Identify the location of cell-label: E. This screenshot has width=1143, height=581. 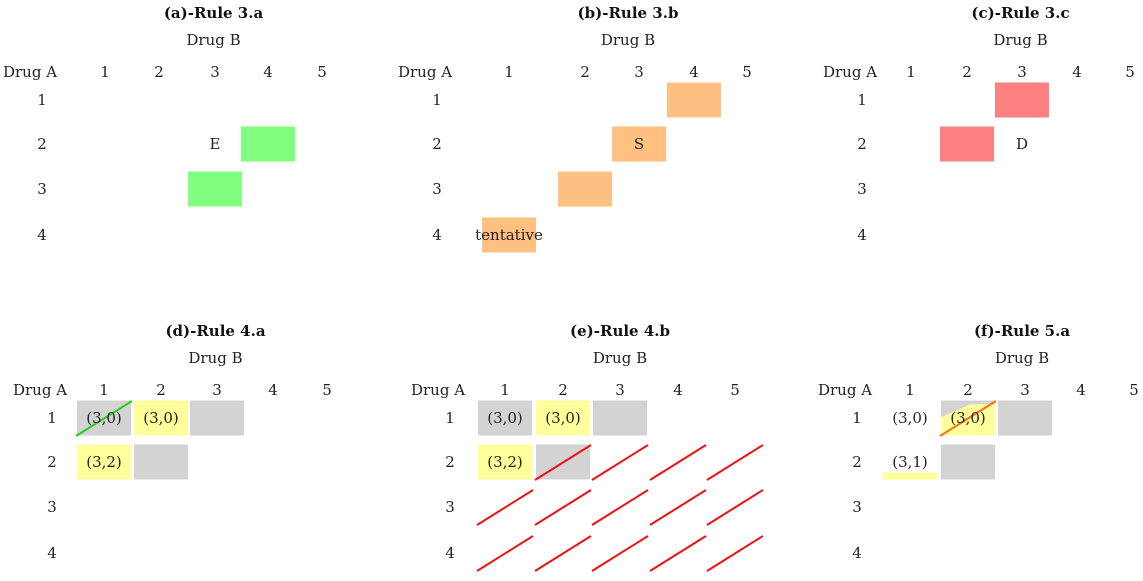
(215, 144).